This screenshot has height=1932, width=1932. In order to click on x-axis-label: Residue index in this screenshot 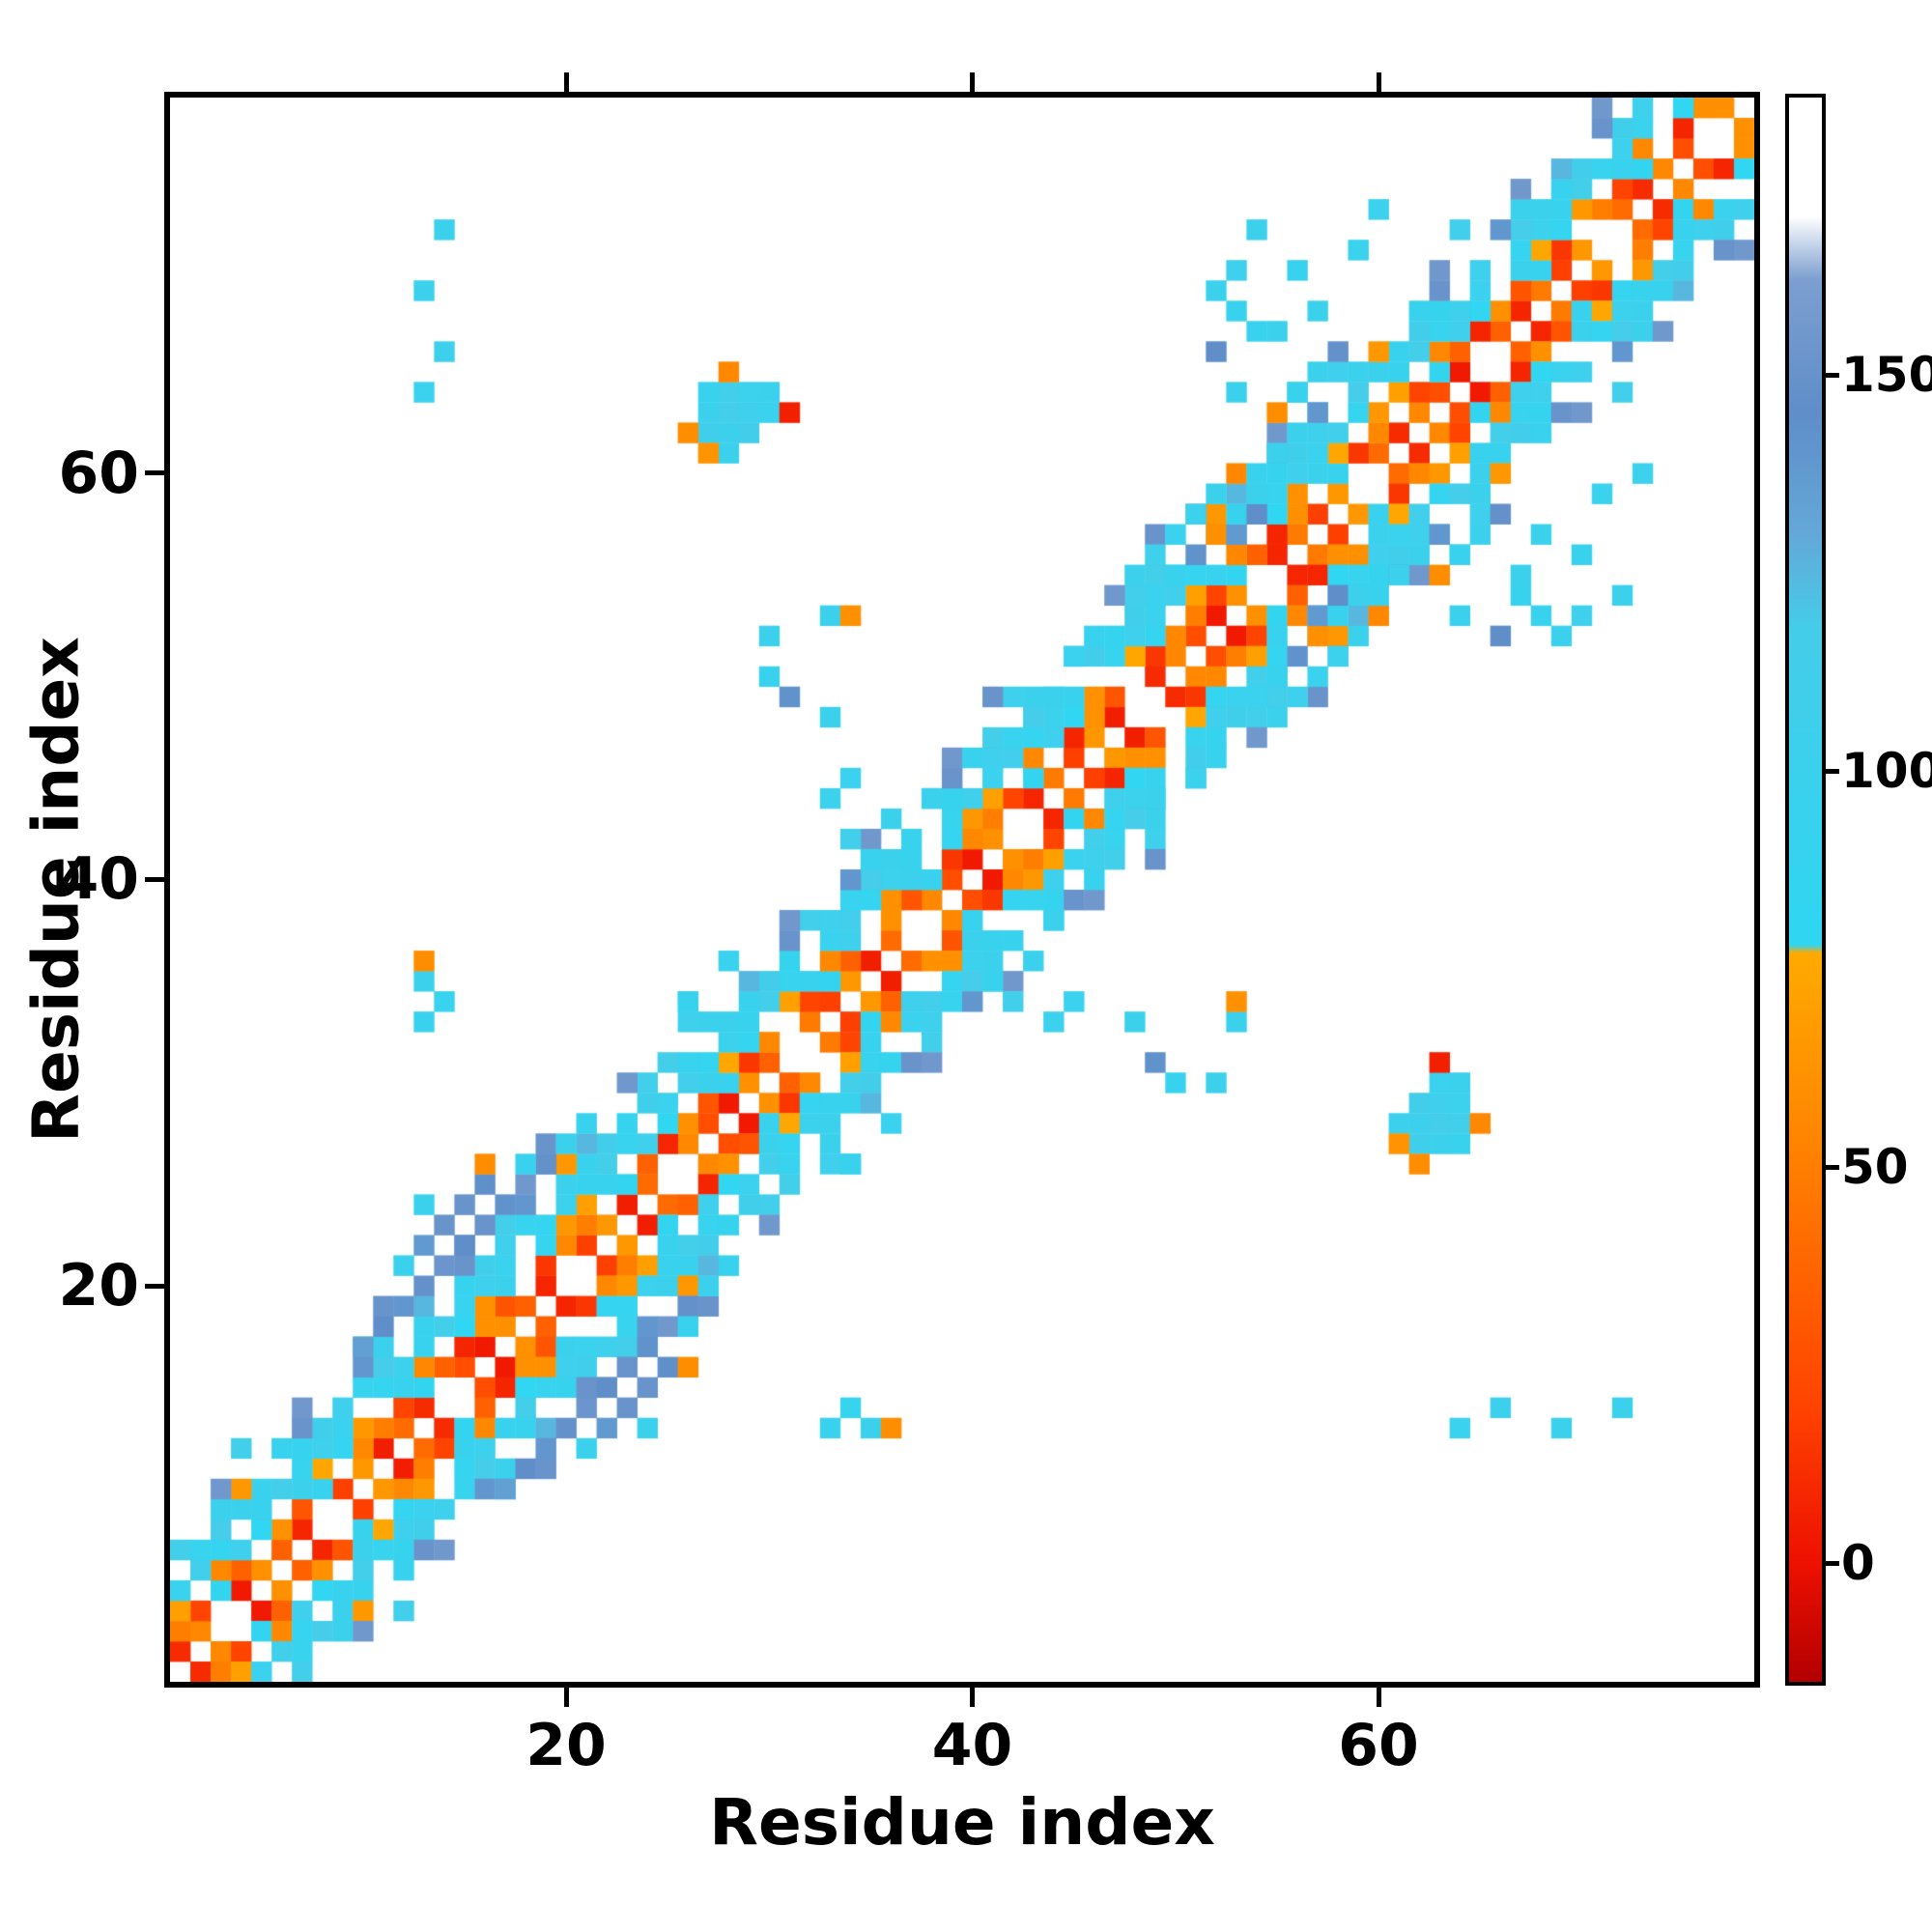, I will do `click(962, 1822)`.